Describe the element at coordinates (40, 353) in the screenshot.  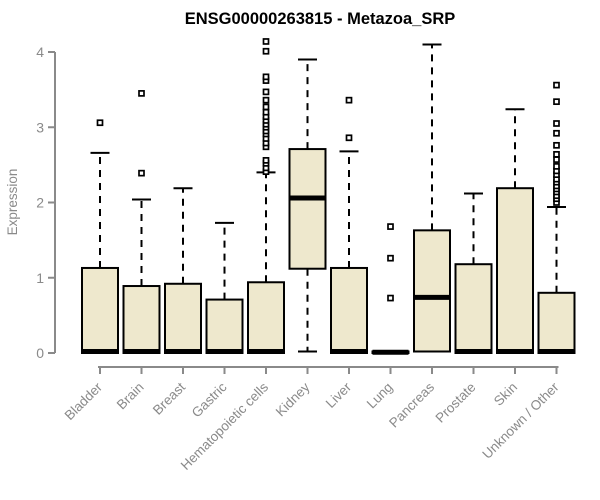
I see `y-tick-label: 0` at that location.